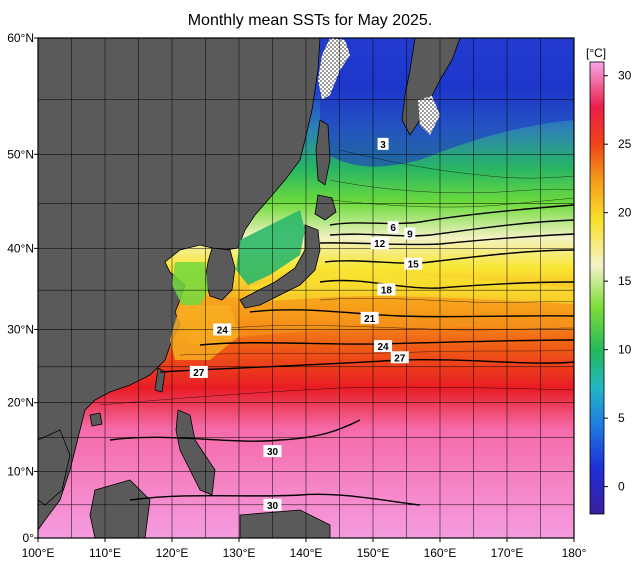 Image resolution: width=637 pixels, height=564 pixels. I want to click on contour-label: 9, so click(410, 234).